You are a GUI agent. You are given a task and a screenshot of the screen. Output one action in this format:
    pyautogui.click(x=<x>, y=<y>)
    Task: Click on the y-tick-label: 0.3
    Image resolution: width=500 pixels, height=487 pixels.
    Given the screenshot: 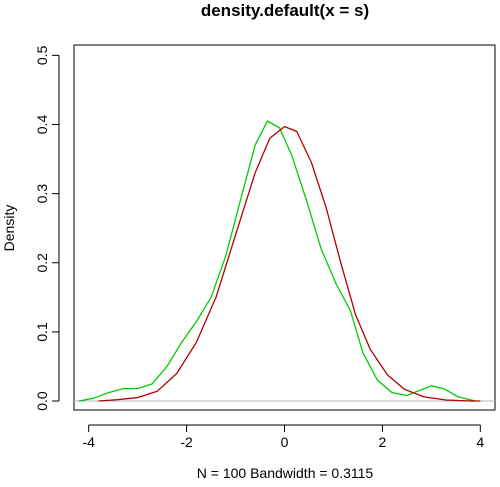 What is the action you would take?
    pyautogui.click(x=42, y=194)
    